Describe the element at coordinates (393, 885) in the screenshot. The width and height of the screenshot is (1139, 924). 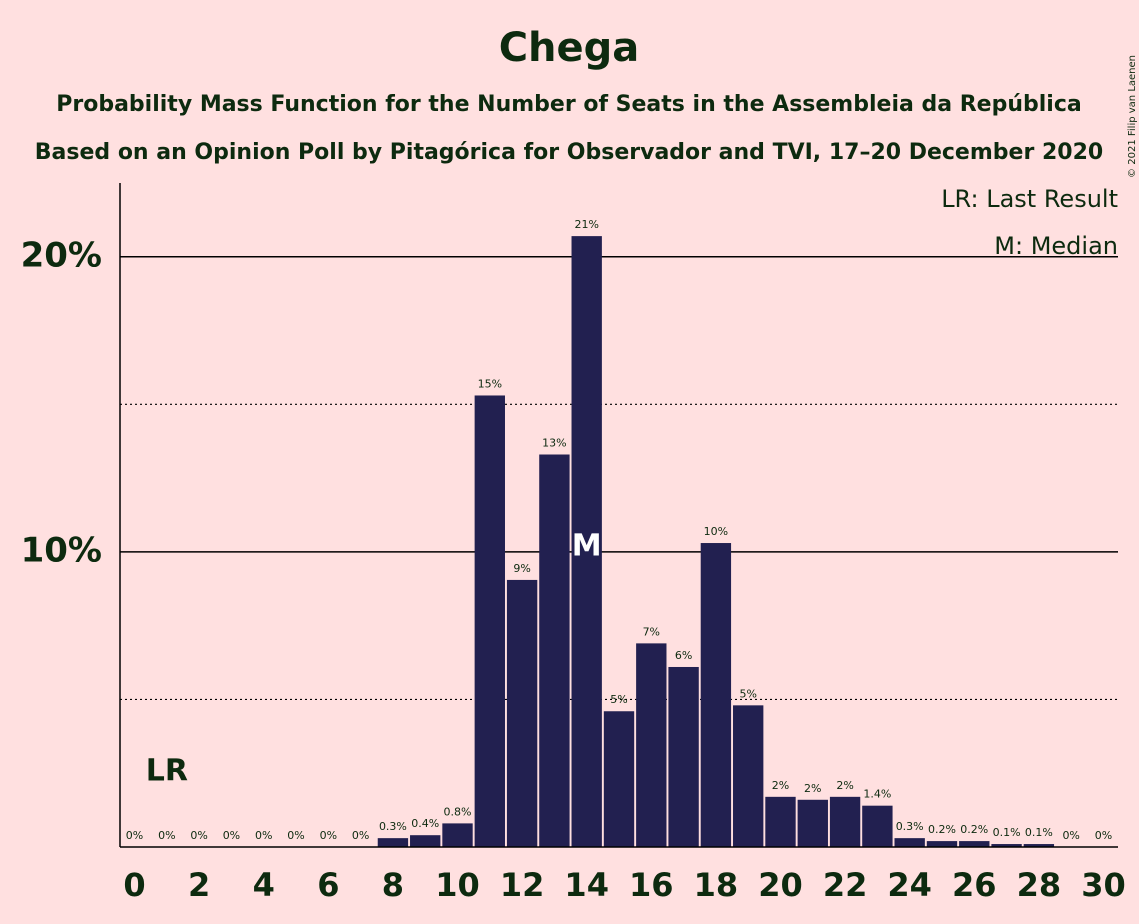
I see `x-tick-label: 8` at that location.